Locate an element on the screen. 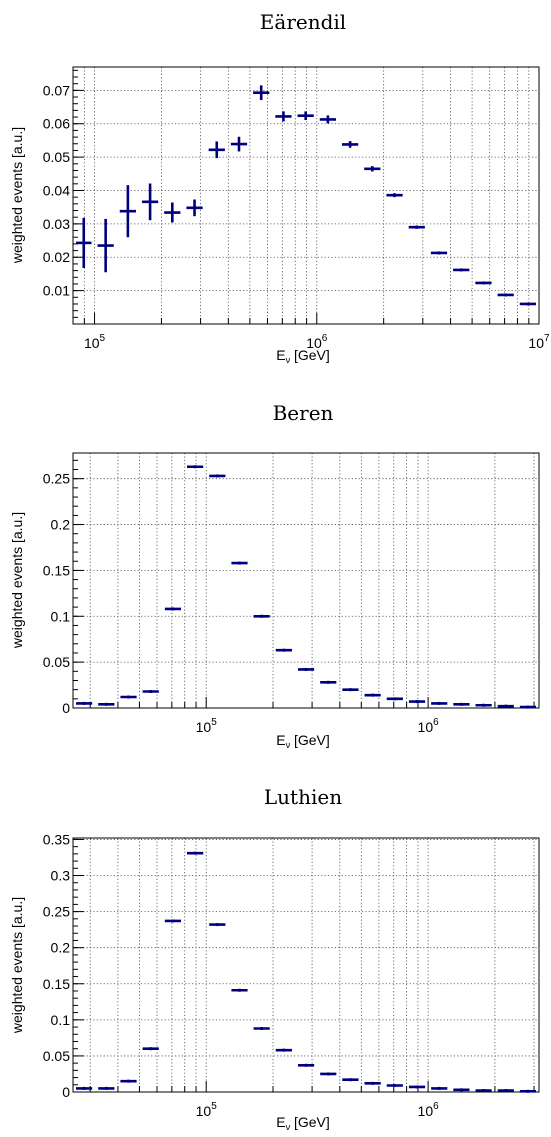  y-tick-labels: 0 0.05 0.1 0.15 0.2 0.25 0.3 0.35 is located at coordinates (56, 965).